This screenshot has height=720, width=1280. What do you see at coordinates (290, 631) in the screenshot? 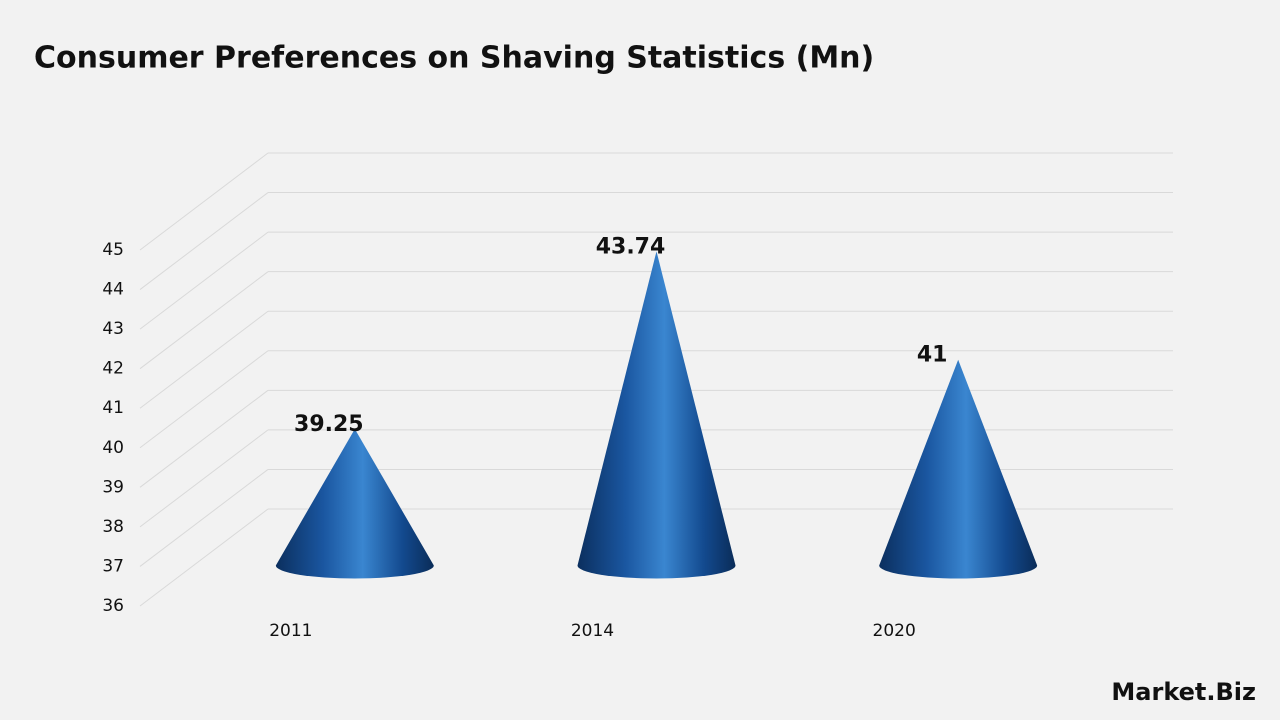
I see `x-tick-label: 2011` at bounding box center [290, 631].